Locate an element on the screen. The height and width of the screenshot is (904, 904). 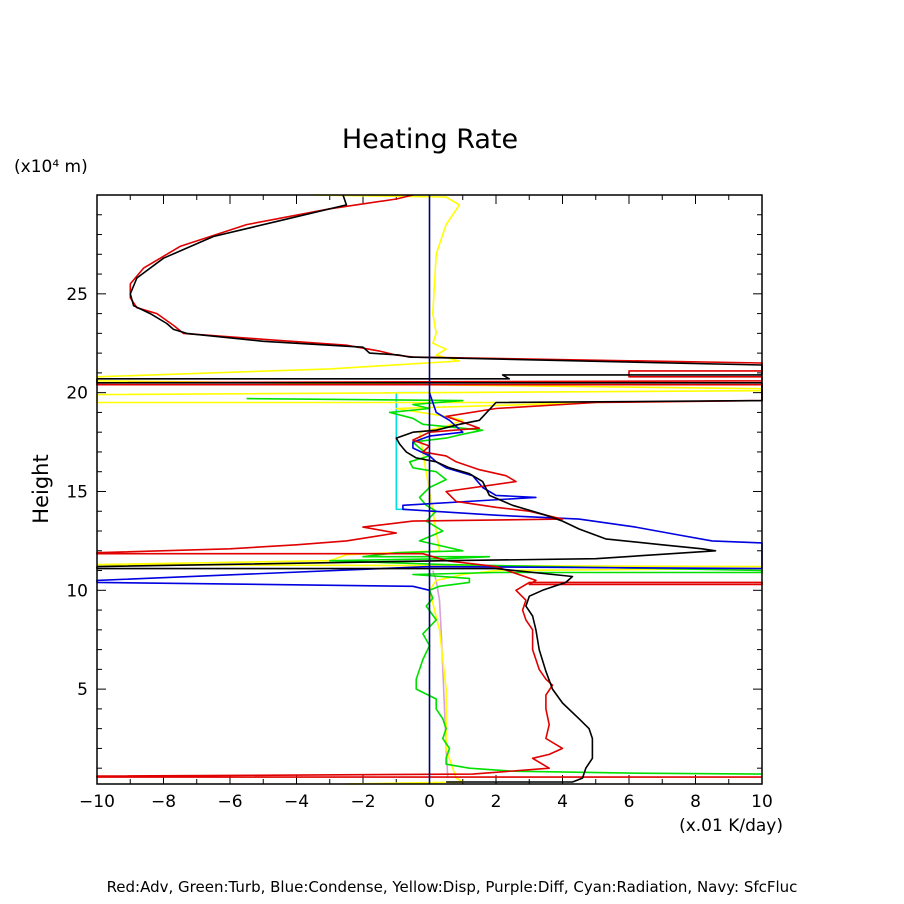
chart-title: Heating Rate is located at coordinates (430, 139).